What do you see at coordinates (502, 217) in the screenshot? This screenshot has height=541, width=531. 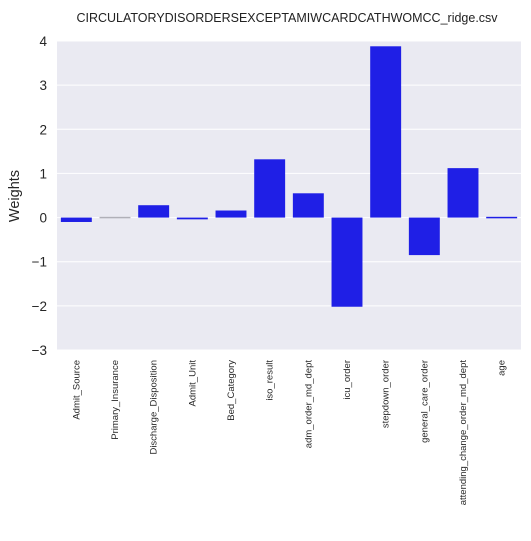 I see `bar-age` at bounding box center [502, 217].